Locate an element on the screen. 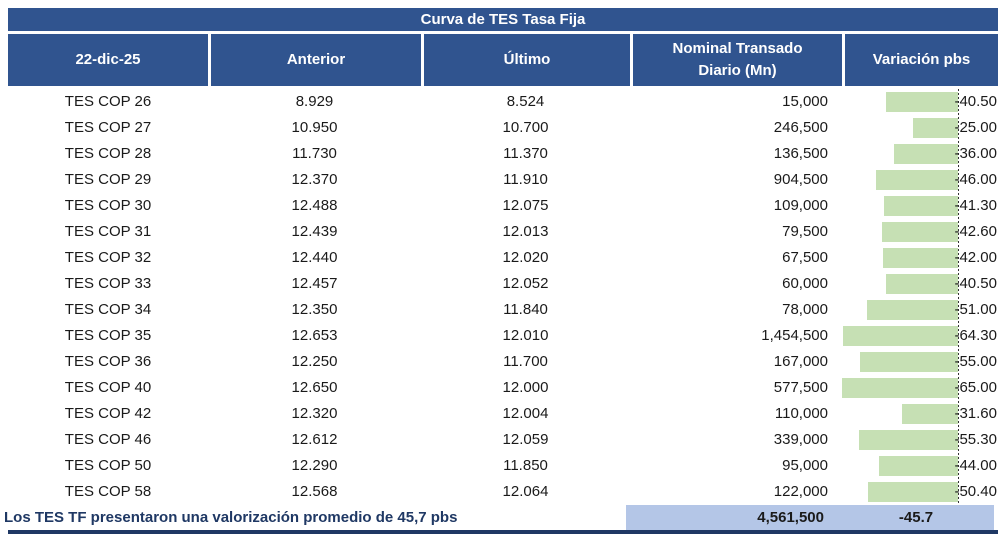 The width and height of the screenshot is (1003, 538). ultimo-value: 12.004 is located at coordinates (525, 413).